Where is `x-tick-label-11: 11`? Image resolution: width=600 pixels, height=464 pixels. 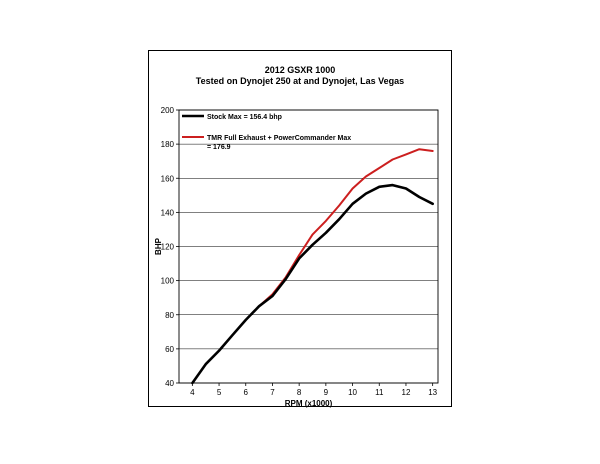 x-tick-label-11: 11 is located at coordinates (379, 392).